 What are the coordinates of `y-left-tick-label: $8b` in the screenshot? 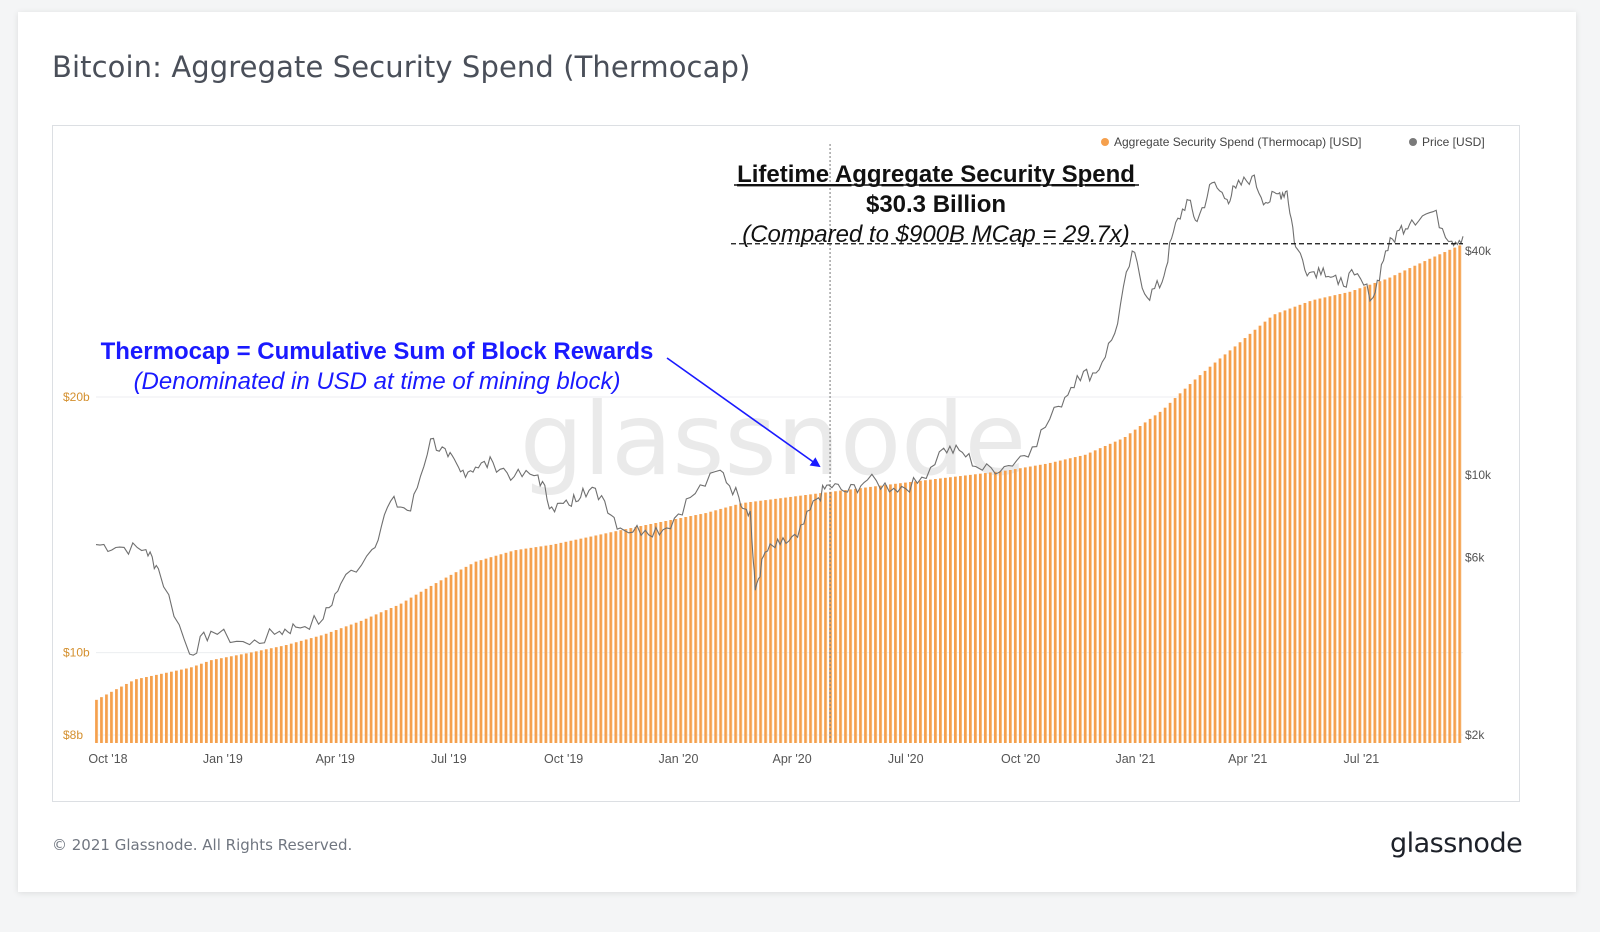 It's located at (73, 735).